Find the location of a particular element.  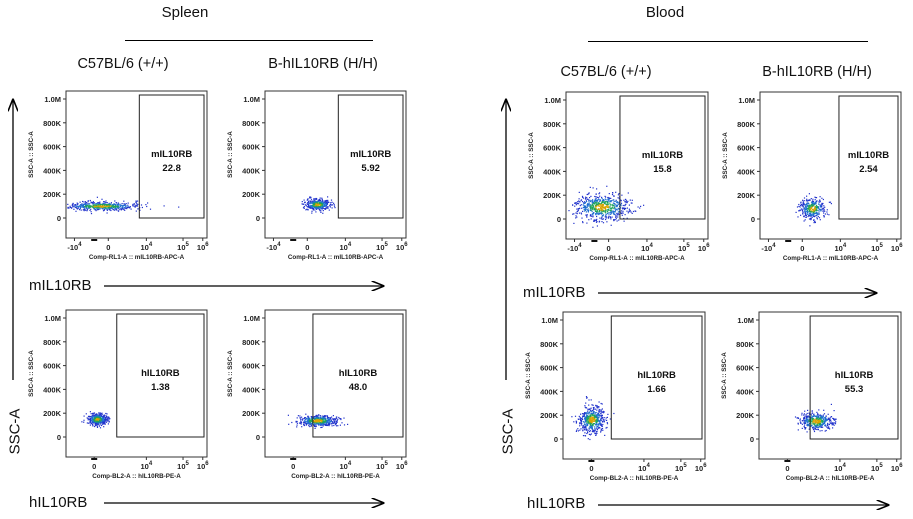

h-arrow-label-blood: hIL10RB is located at coordinates (556, 503).